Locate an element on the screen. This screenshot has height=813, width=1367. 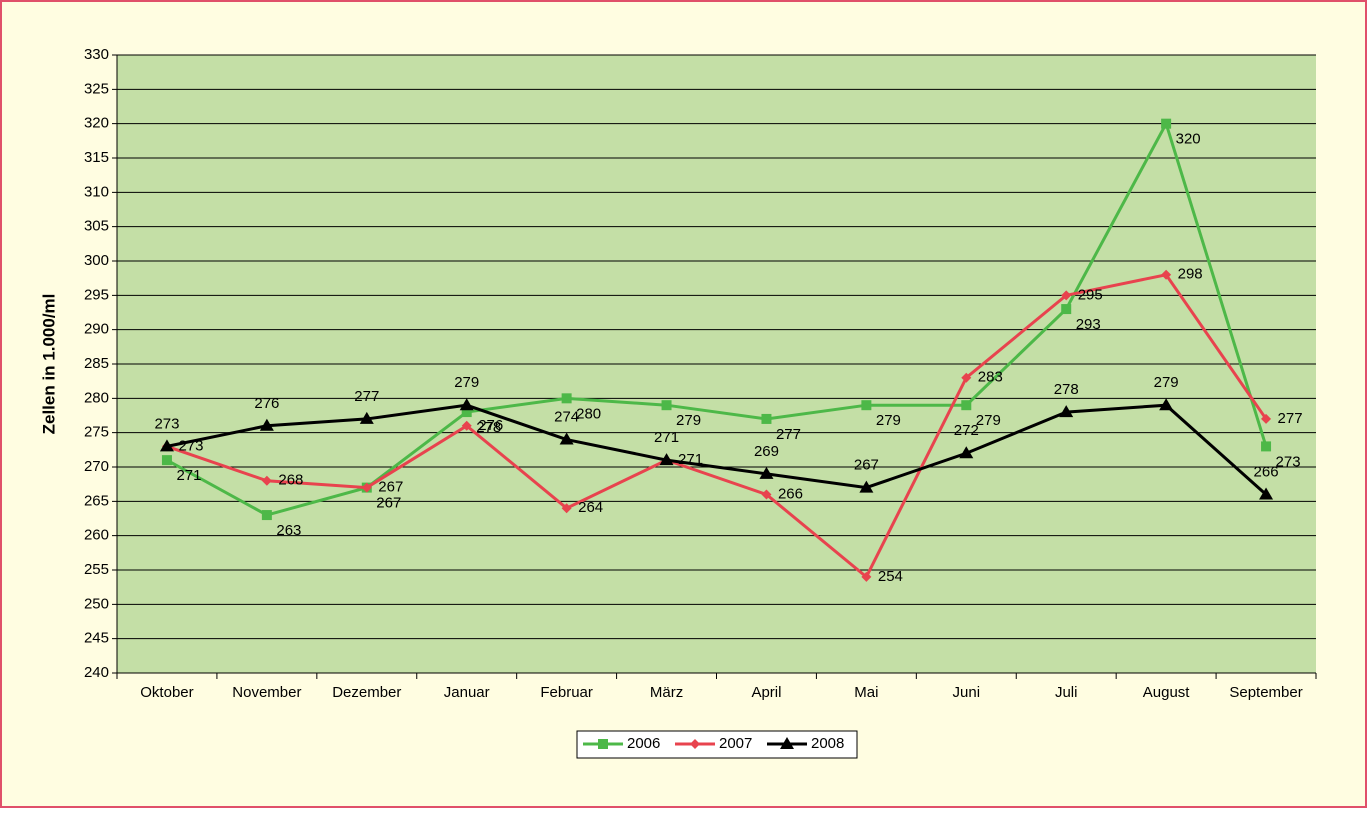
x-tick-label: Oktober is located at coordinates (166, 692).